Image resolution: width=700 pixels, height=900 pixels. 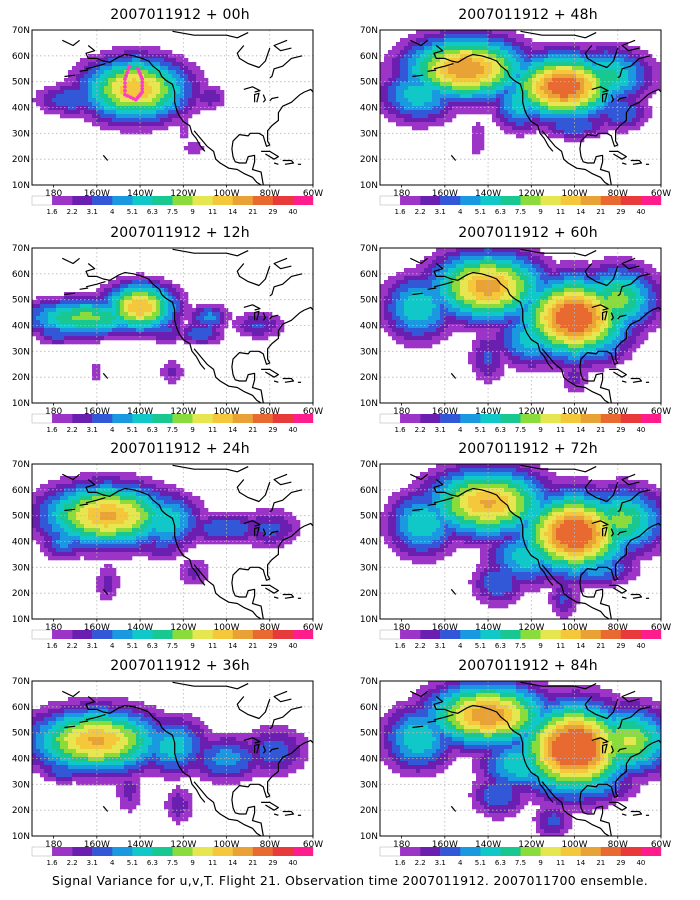 What do you see at coordinates (151, 320) in the screenshot?
I see `coastline` at bounding box center [151, 320].